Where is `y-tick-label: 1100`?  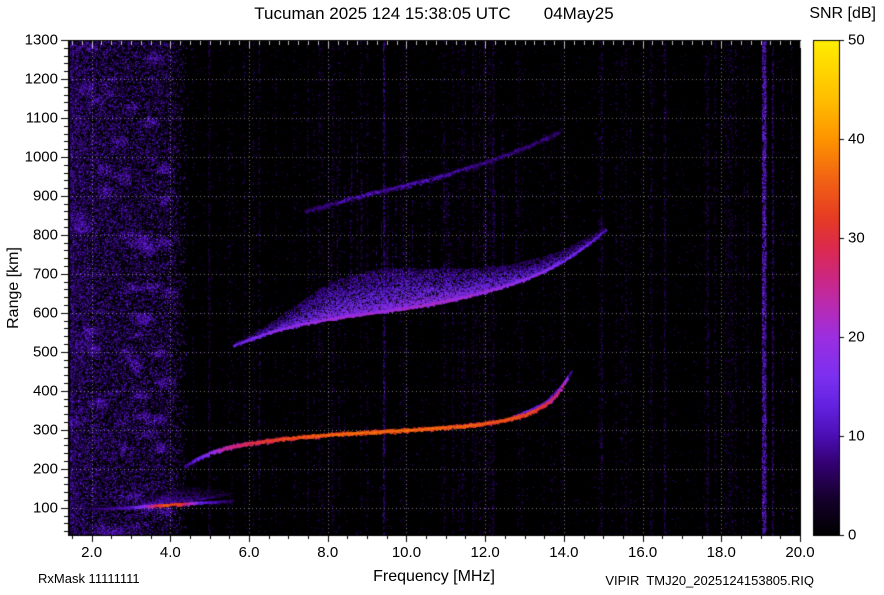
y-tick-label: 1100 is located at coordinates (41, 118).